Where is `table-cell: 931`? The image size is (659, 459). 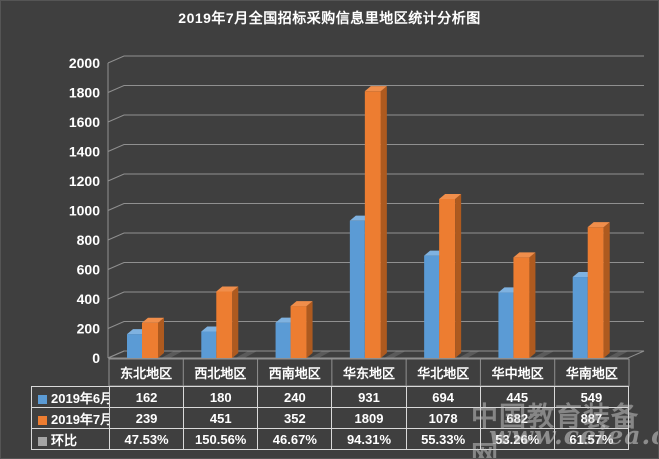 table-cell: 931 is located at coordinates (369, 397).